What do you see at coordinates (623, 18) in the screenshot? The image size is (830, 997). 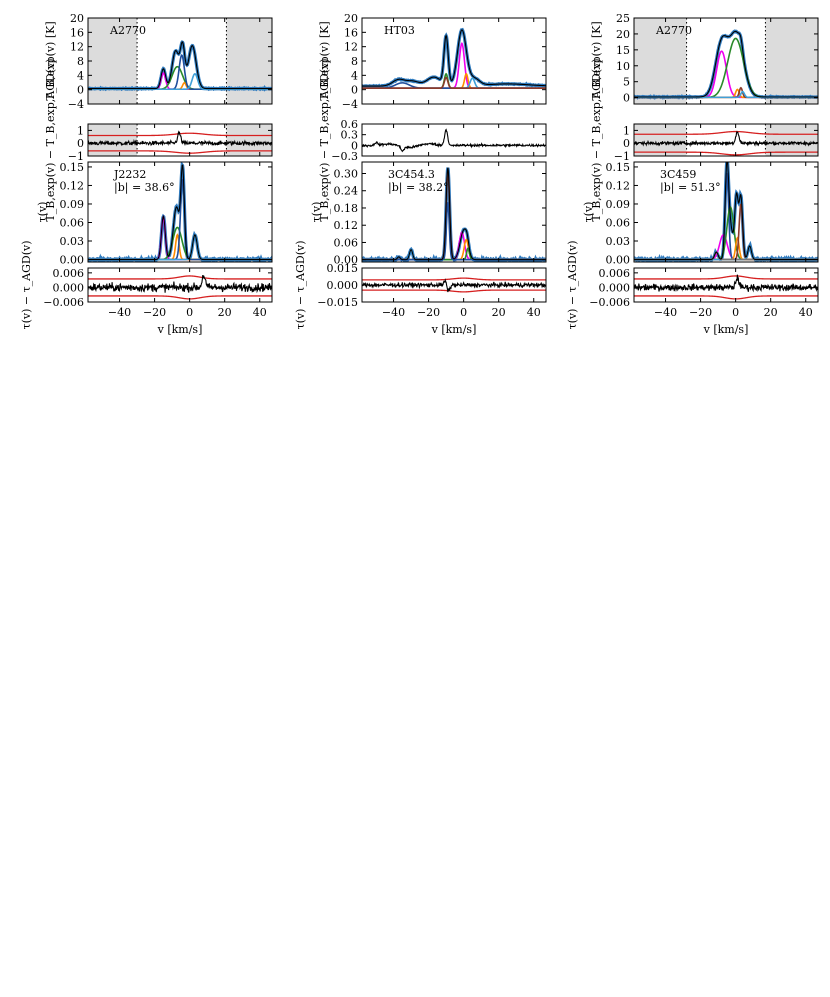 I see `y-tick-label: 25` at bounding box center [623, 18].